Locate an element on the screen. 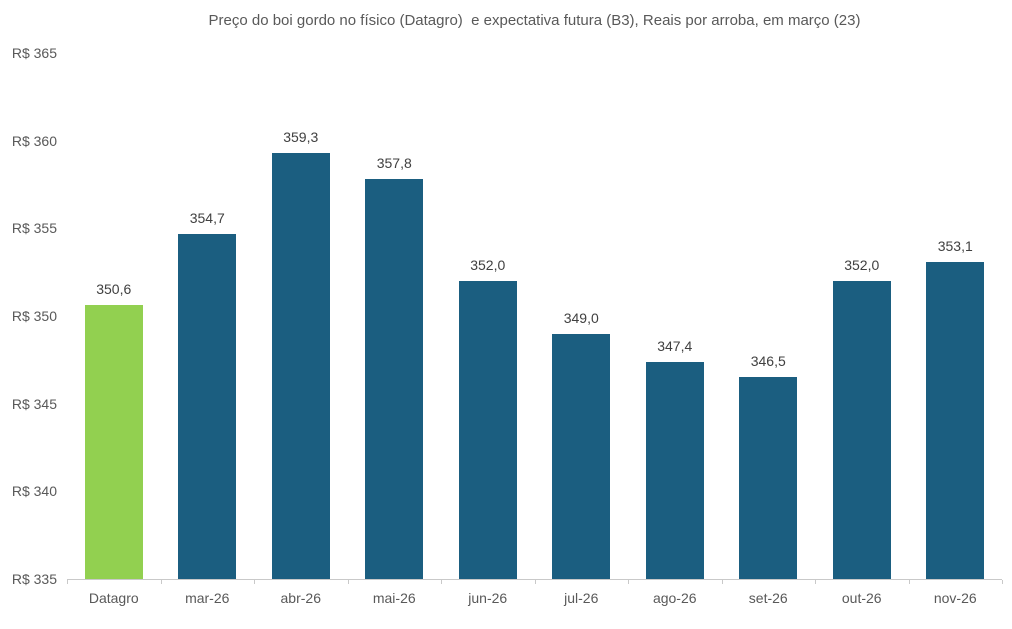 The width and height of the screenshot is (1012, 629). y-axis-tick-label: R$ 350 is located at coordinates (34, 316).